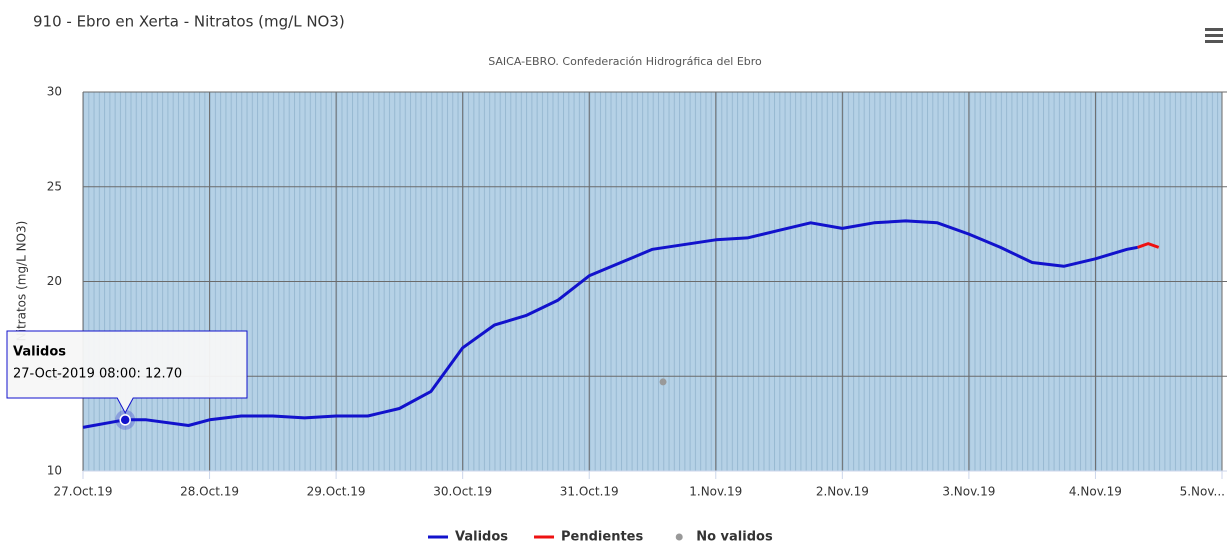 The height and width of the screenshot is (546, 1227). I want to click on x-tick-label: 27.Oct.19, so click(83, 492).